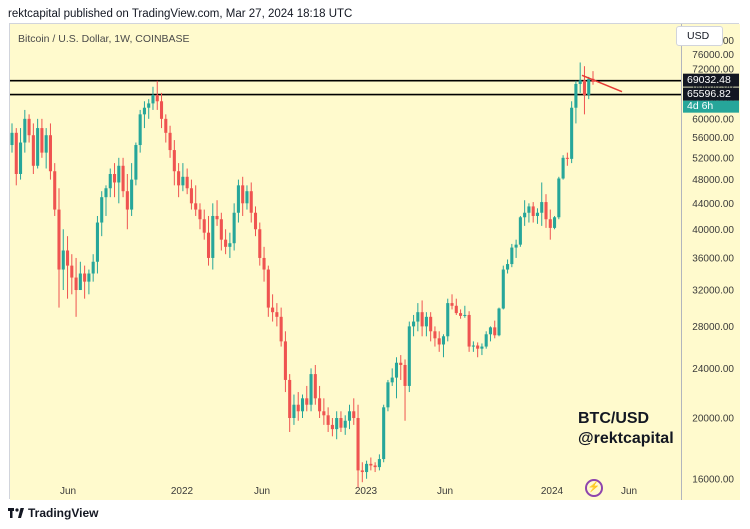  I want to click on watermark-pair: BTC/USD, so click(614, 418).